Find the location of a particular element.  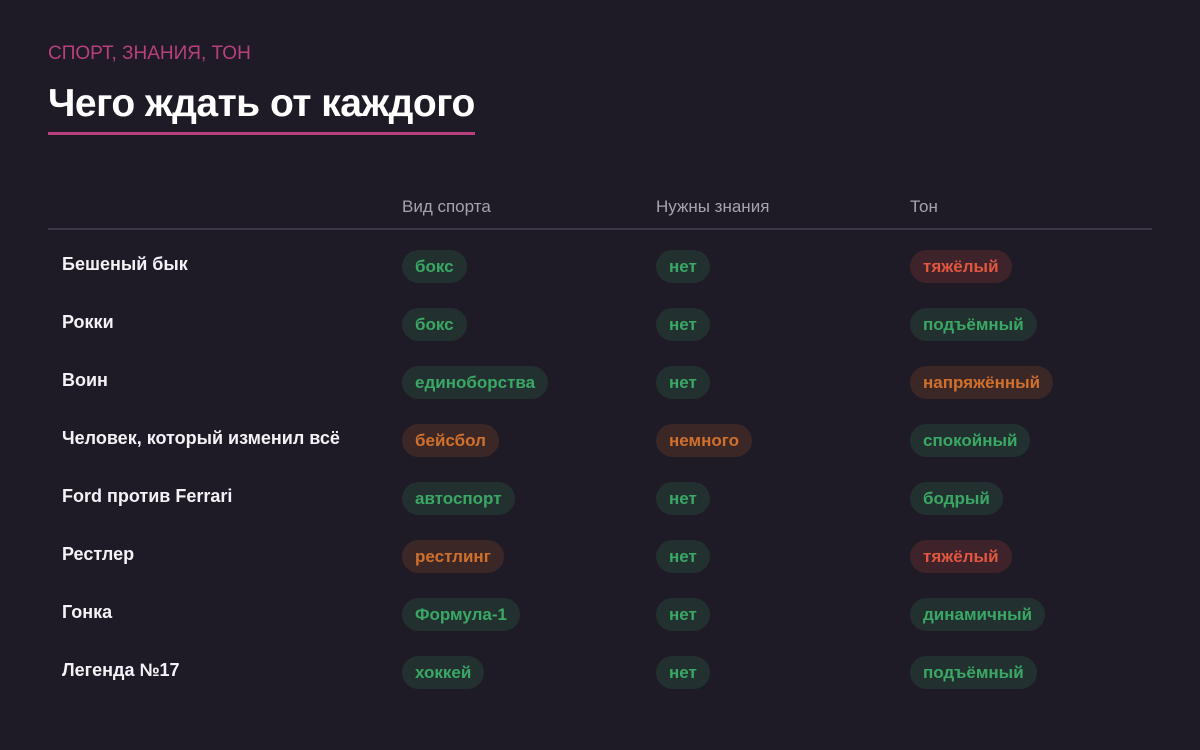

row-title: Рокки is located at coordinates (88, 322).